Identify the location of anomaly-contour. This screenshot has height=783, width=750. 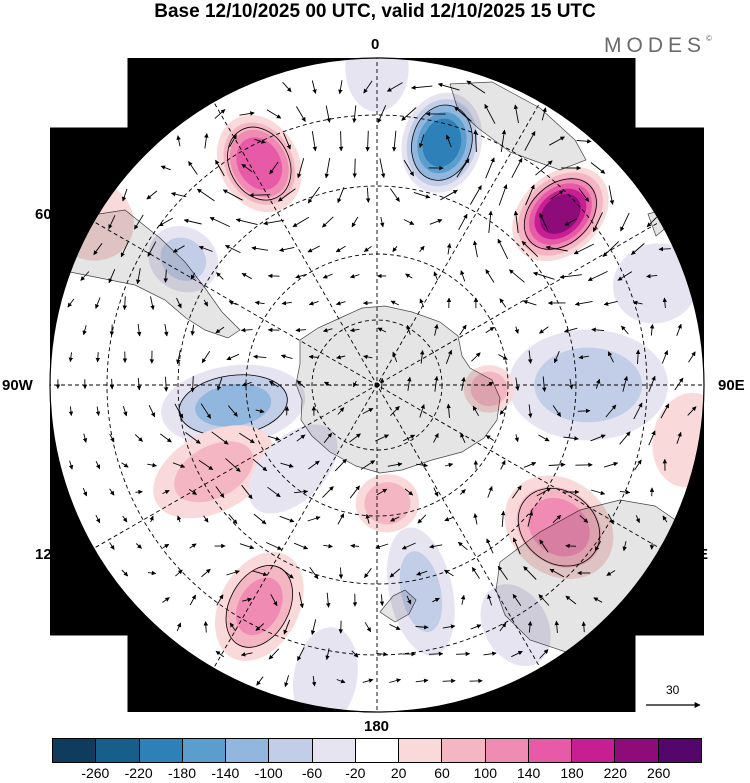
(325, 669).